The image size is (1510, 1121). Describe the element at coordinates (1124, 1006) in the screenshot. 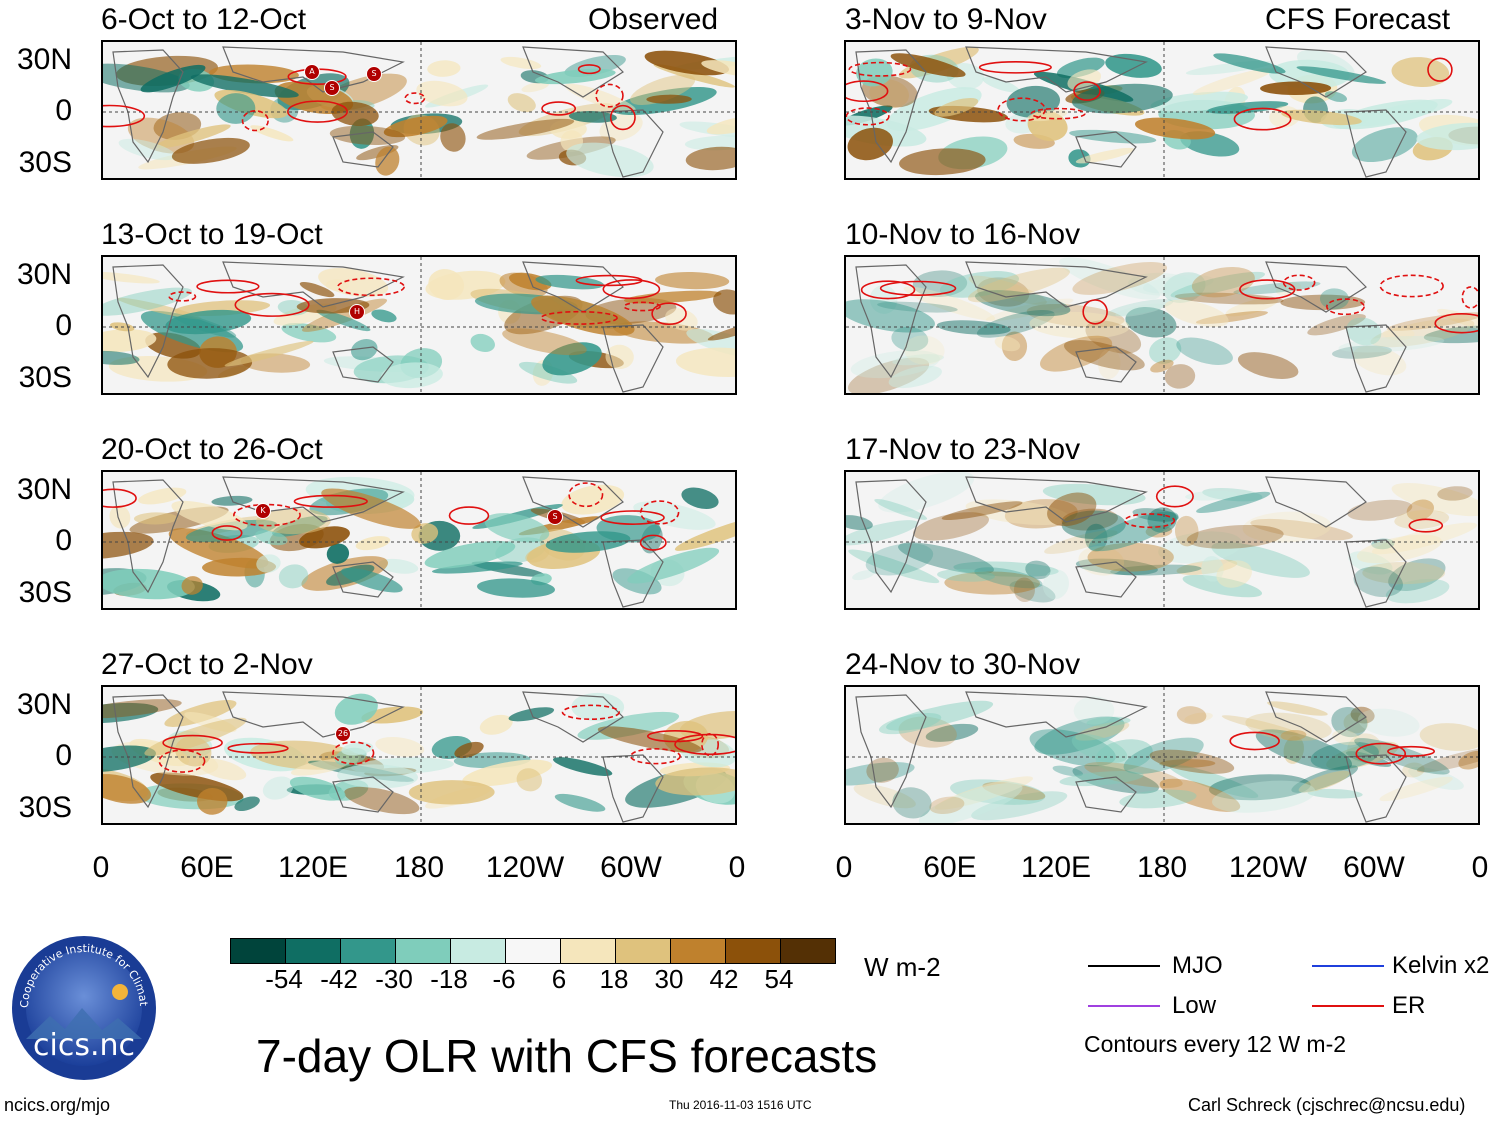

I see `legend-low-line` at that location.